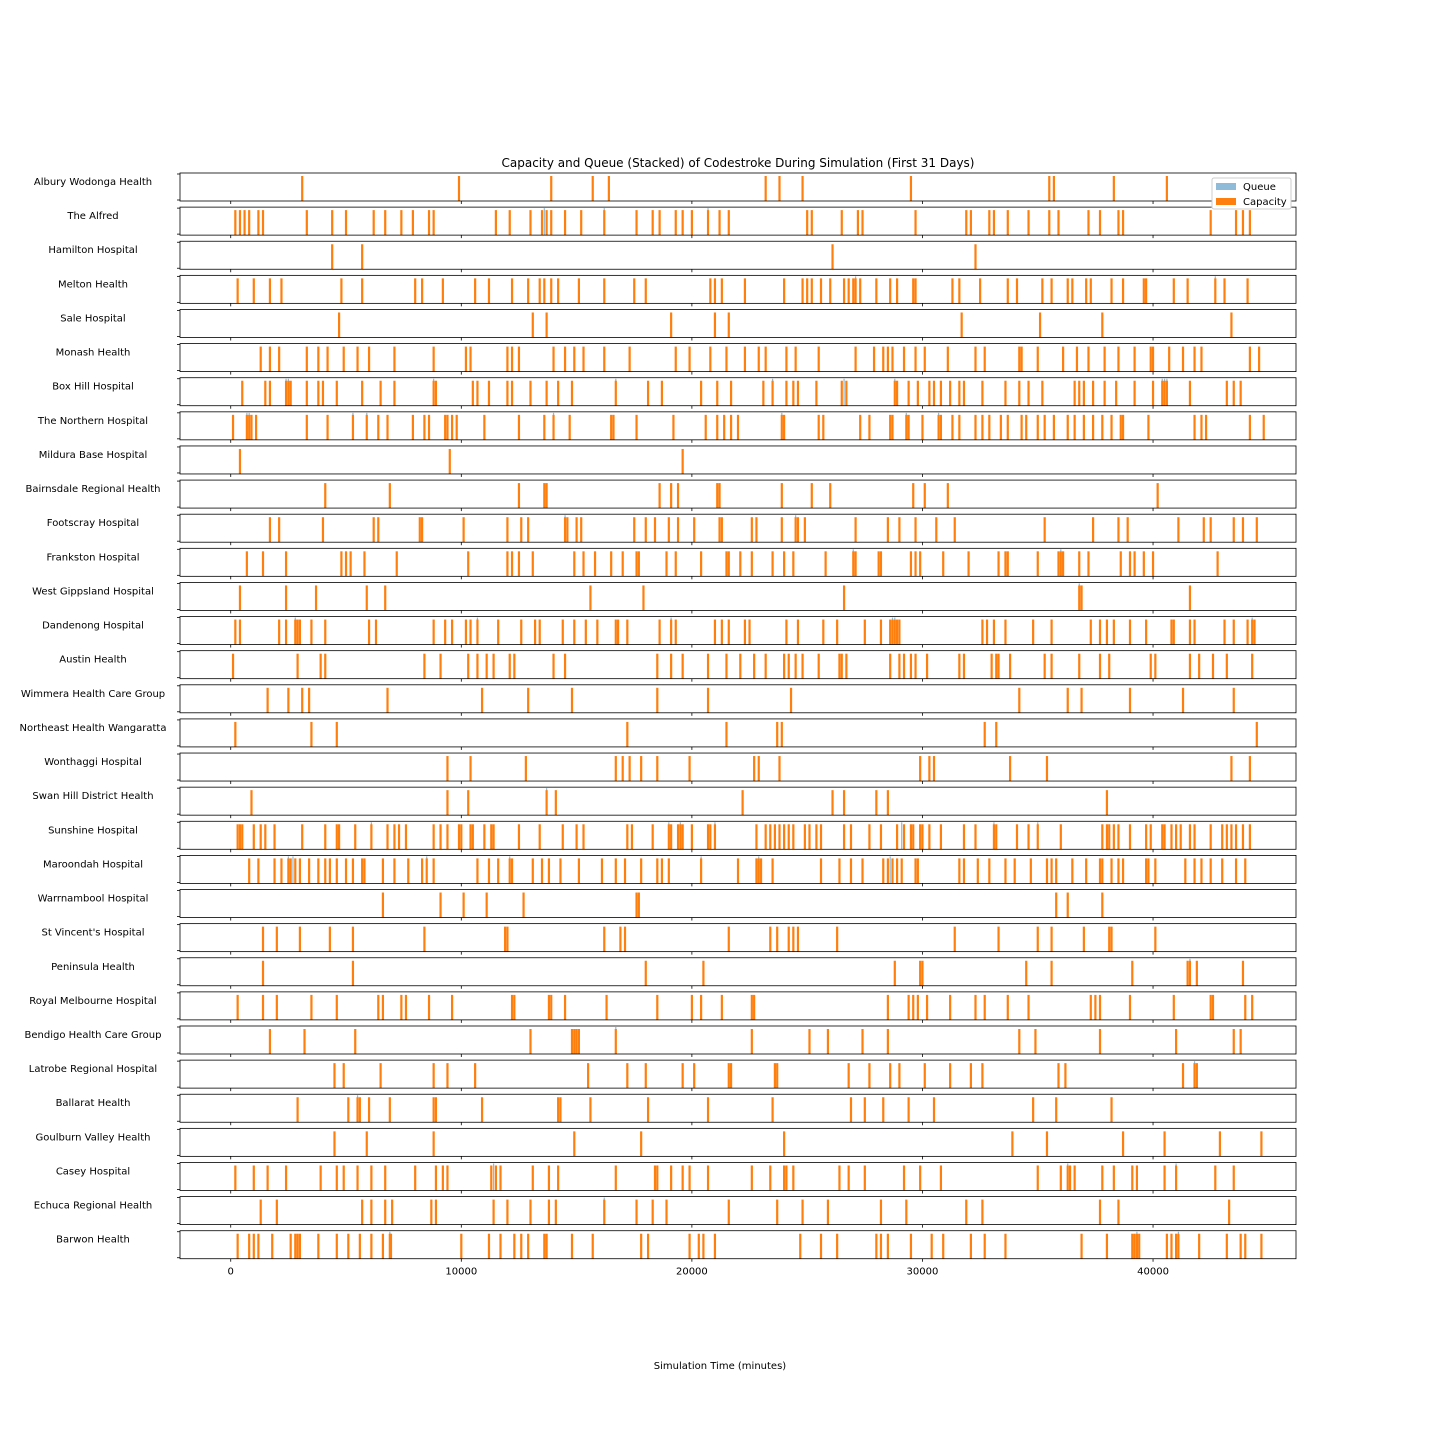 The image size is (1440, 1444). Describe the element at coordinates (92, 318) in the screenshot. I see `panel-label: Sale Hospital` at that location.